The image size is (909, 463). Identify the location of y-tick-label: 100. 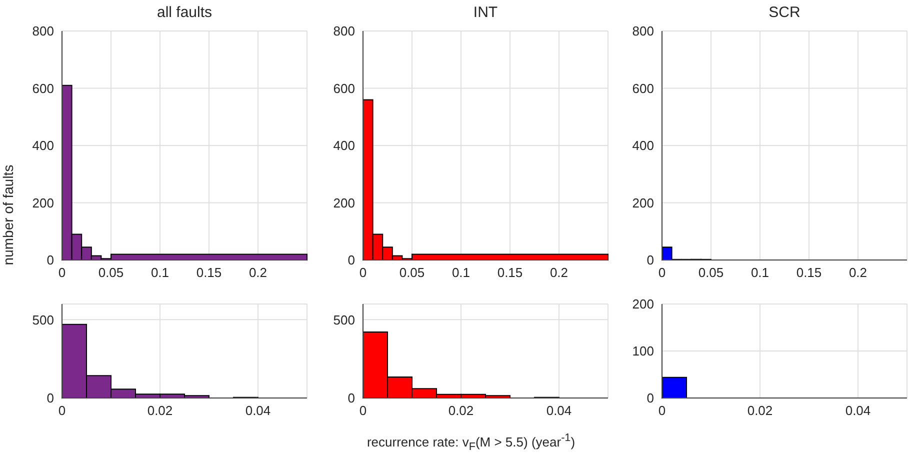
(643, 351).